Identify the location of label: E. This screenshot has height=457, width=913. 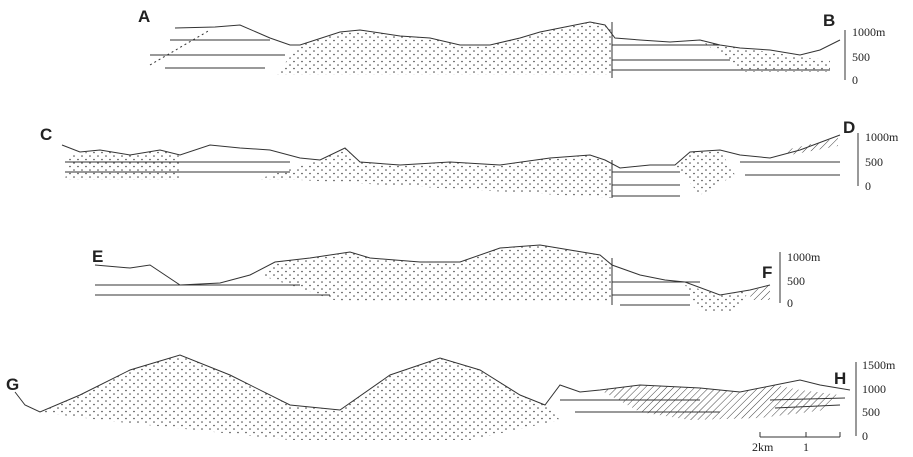
(97, 256).